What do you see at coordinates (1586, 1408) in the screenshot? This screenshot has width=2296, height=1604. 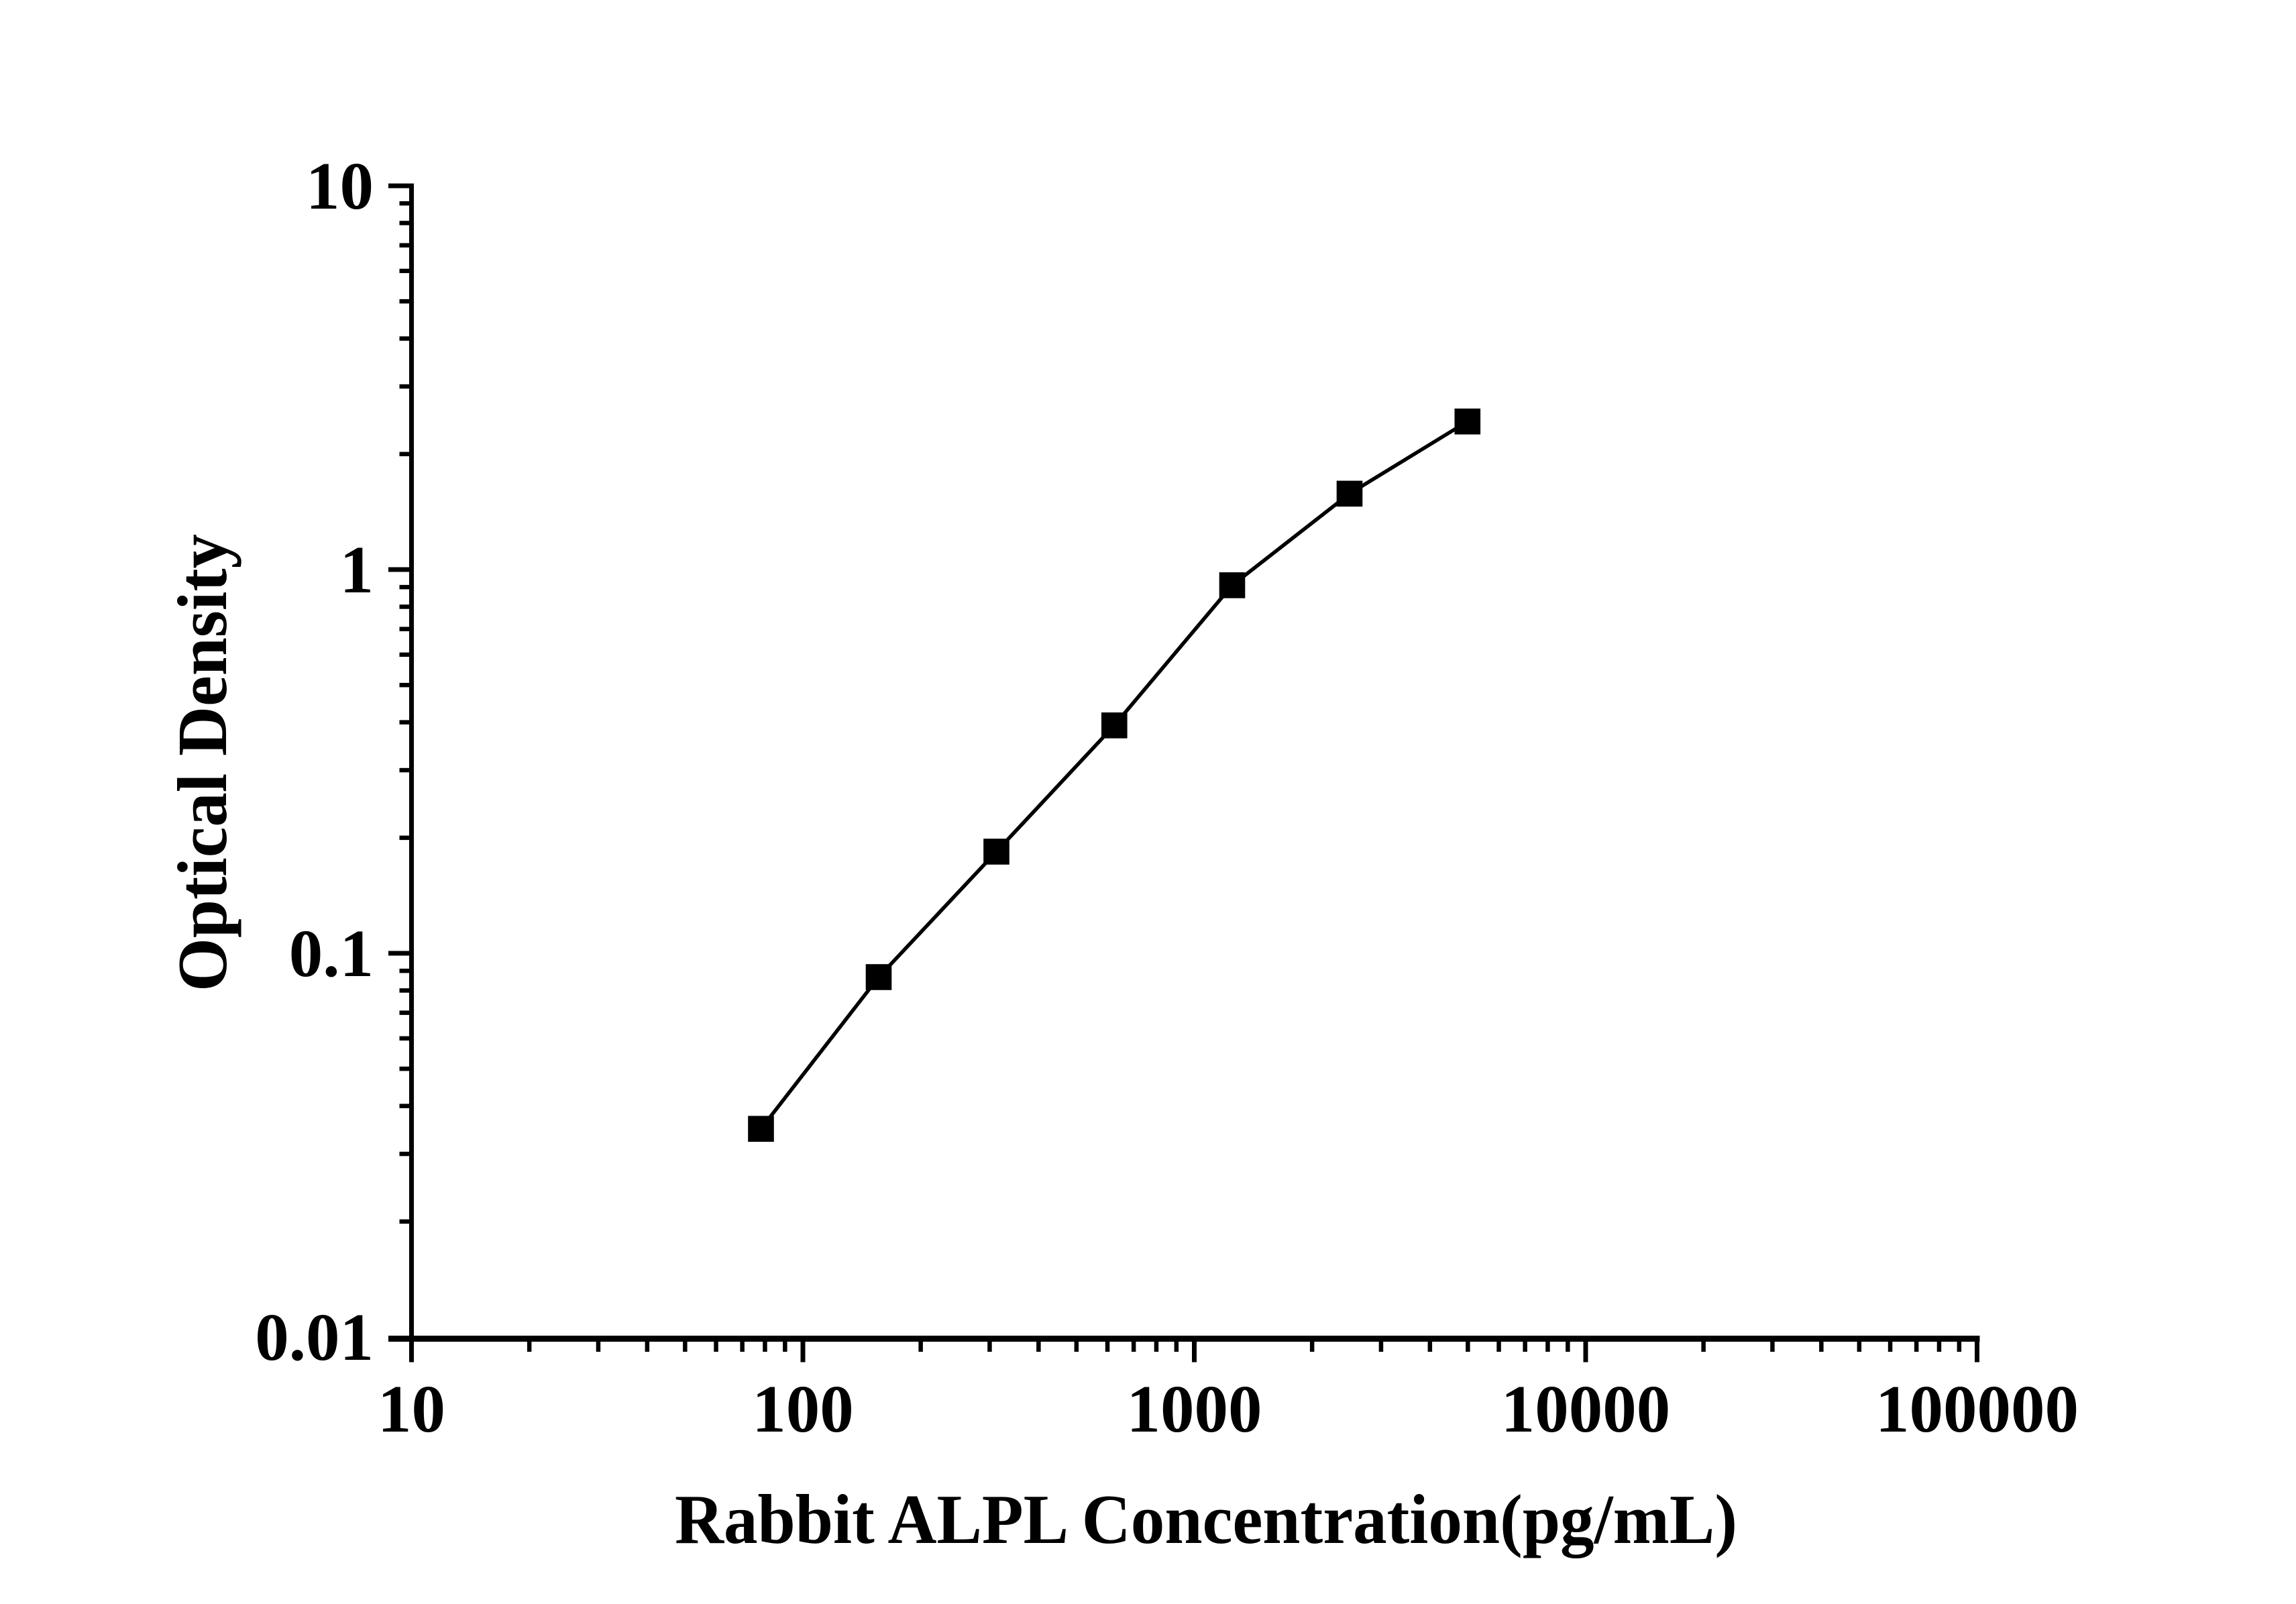 I see `svg-text: 10000` at bounding box center [1586, 1408].